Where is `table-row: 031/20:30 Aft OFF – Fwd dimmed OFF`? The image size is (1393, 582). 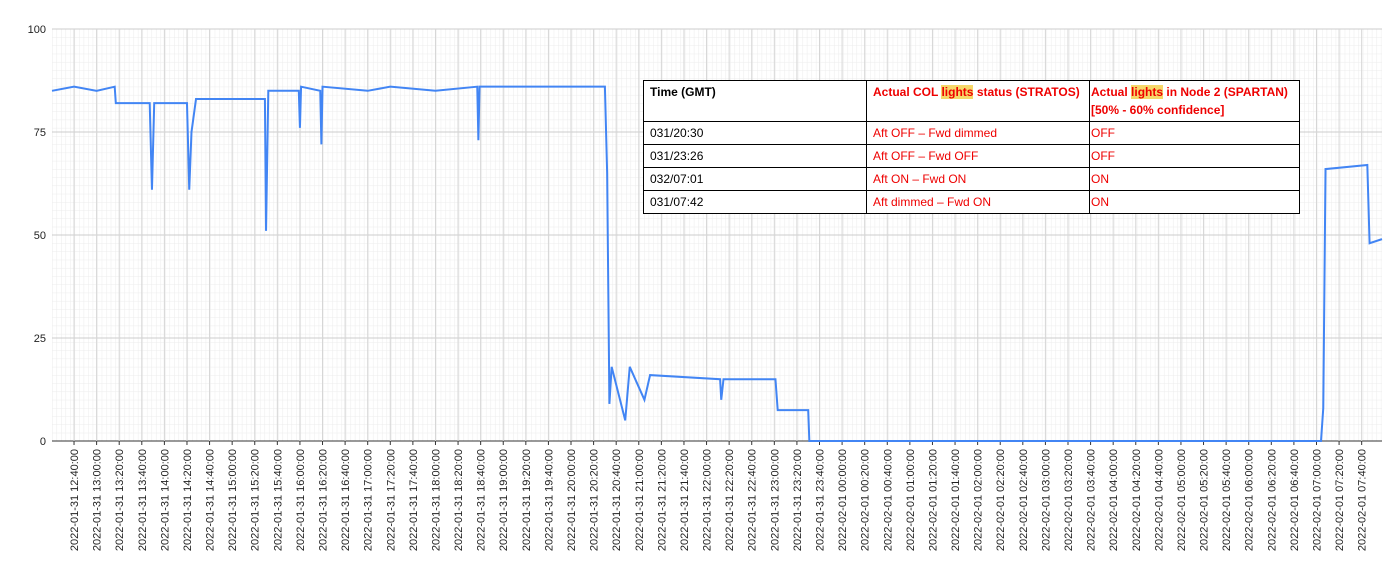
table-row: 031/20:30 Aft OFF – Fwd dimmed OFF is located at coordinates (971, 133).